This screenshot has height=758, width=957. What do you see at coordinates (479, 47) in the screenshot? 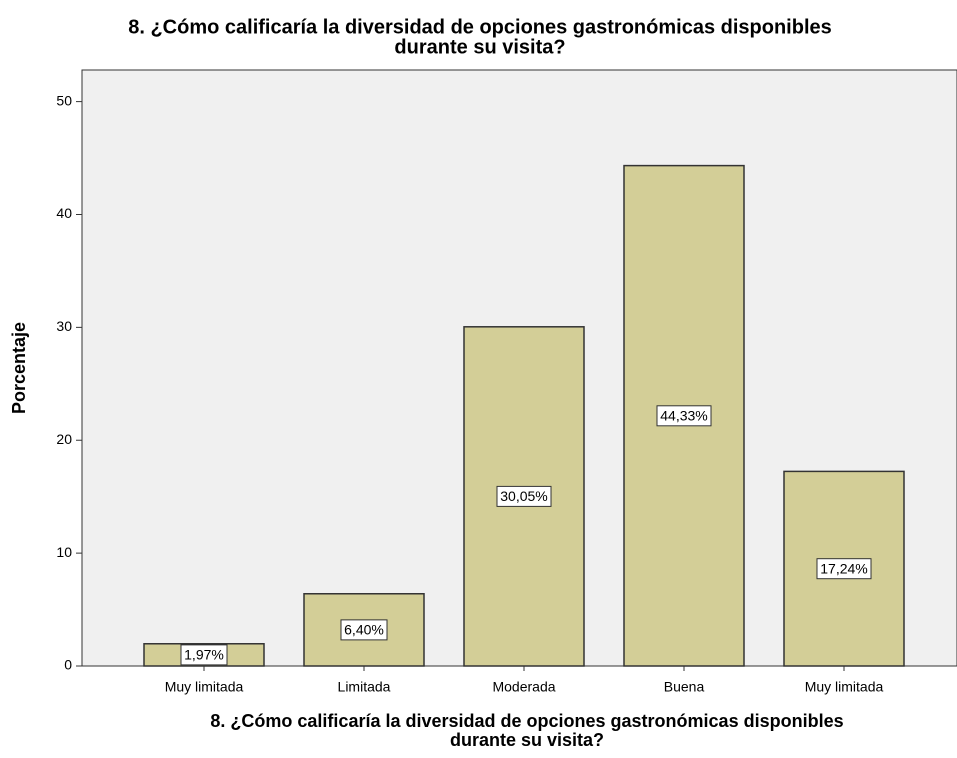
I see `chart-title: durante su visita?` at bounding box center [479, 47].